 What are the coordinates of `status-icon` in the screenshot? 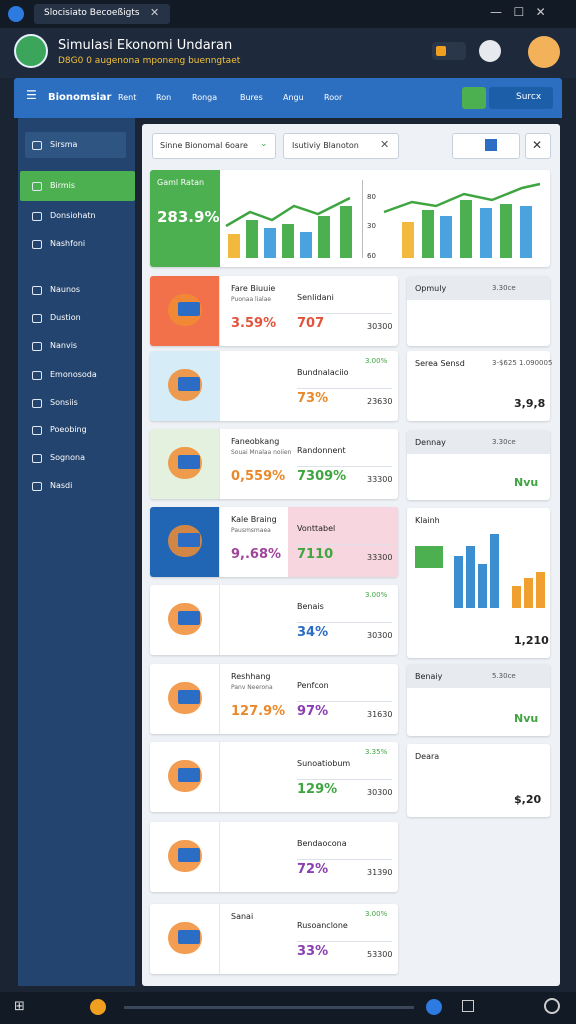 It's located at (490, 51).